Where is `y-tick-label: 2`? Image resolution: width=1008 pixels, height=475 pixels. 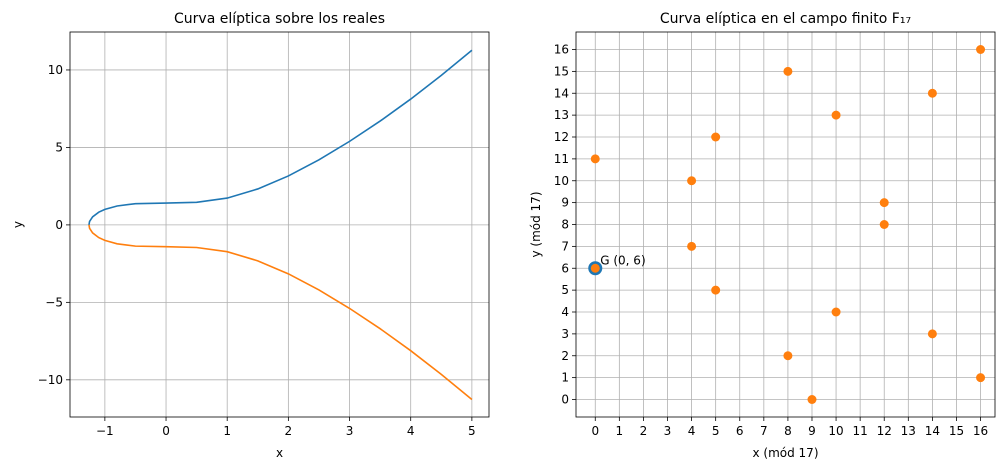 y-tick-label: 2 is located at coordinates (565, 356).